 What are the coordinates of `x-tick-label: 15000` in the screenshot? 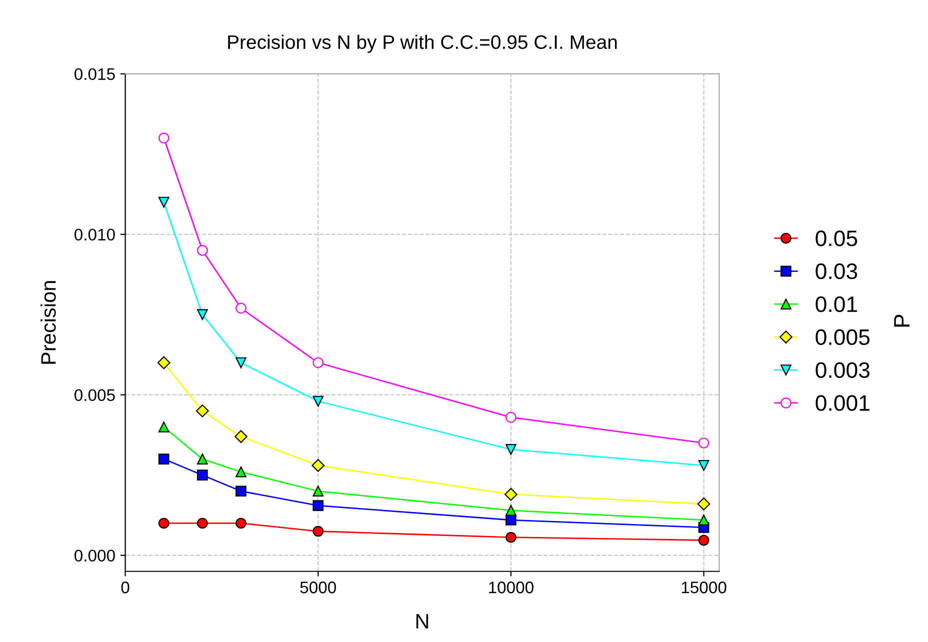 It's located at (704, 588).